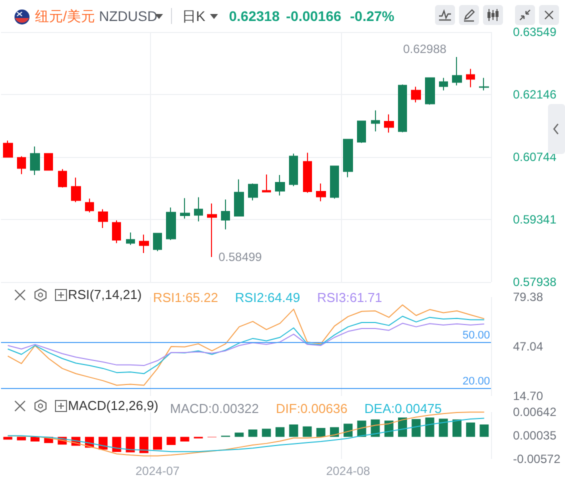 Image resolution: width=565 pixels, height=479 pixels. What do you see at coordinates (528, 297) in the screenshot?
I see `y-tick-label: 79.38` at bounding box center [528, 297].